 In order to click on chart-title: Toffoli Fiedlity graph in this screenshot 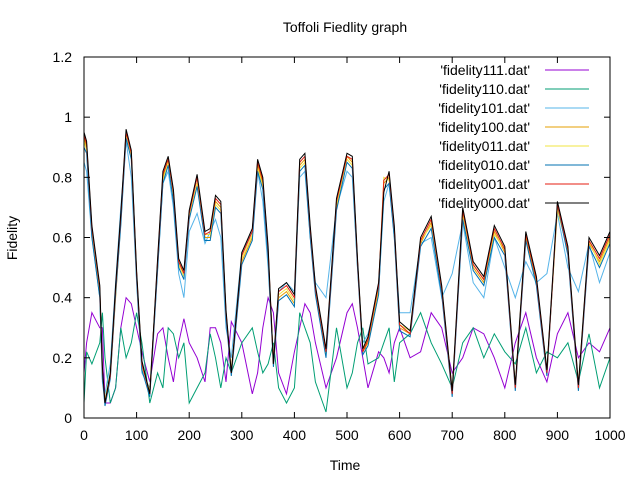, I will do `click(345, 27)`.